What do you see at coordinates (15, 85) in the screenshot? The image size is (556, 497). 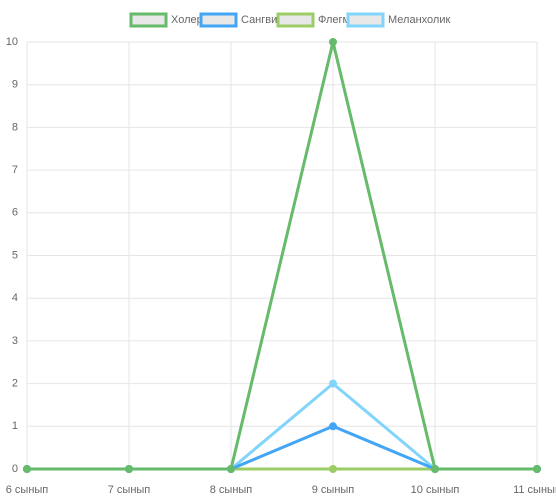 I see `y-tick-label: 9` at bounding box center [15, 85].